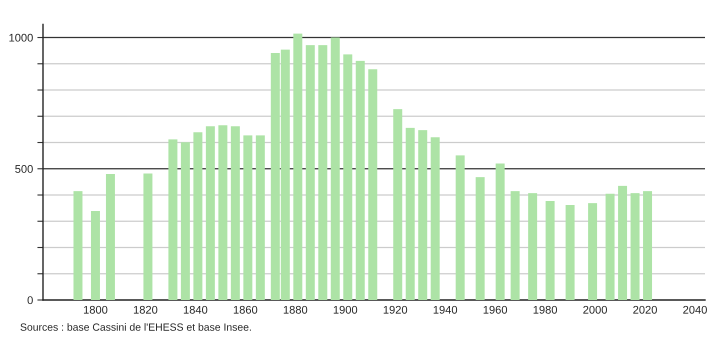  Describe the element at coordinates (146, 310) in the screenshot. I see `x-tick-label: 1820` at that location.